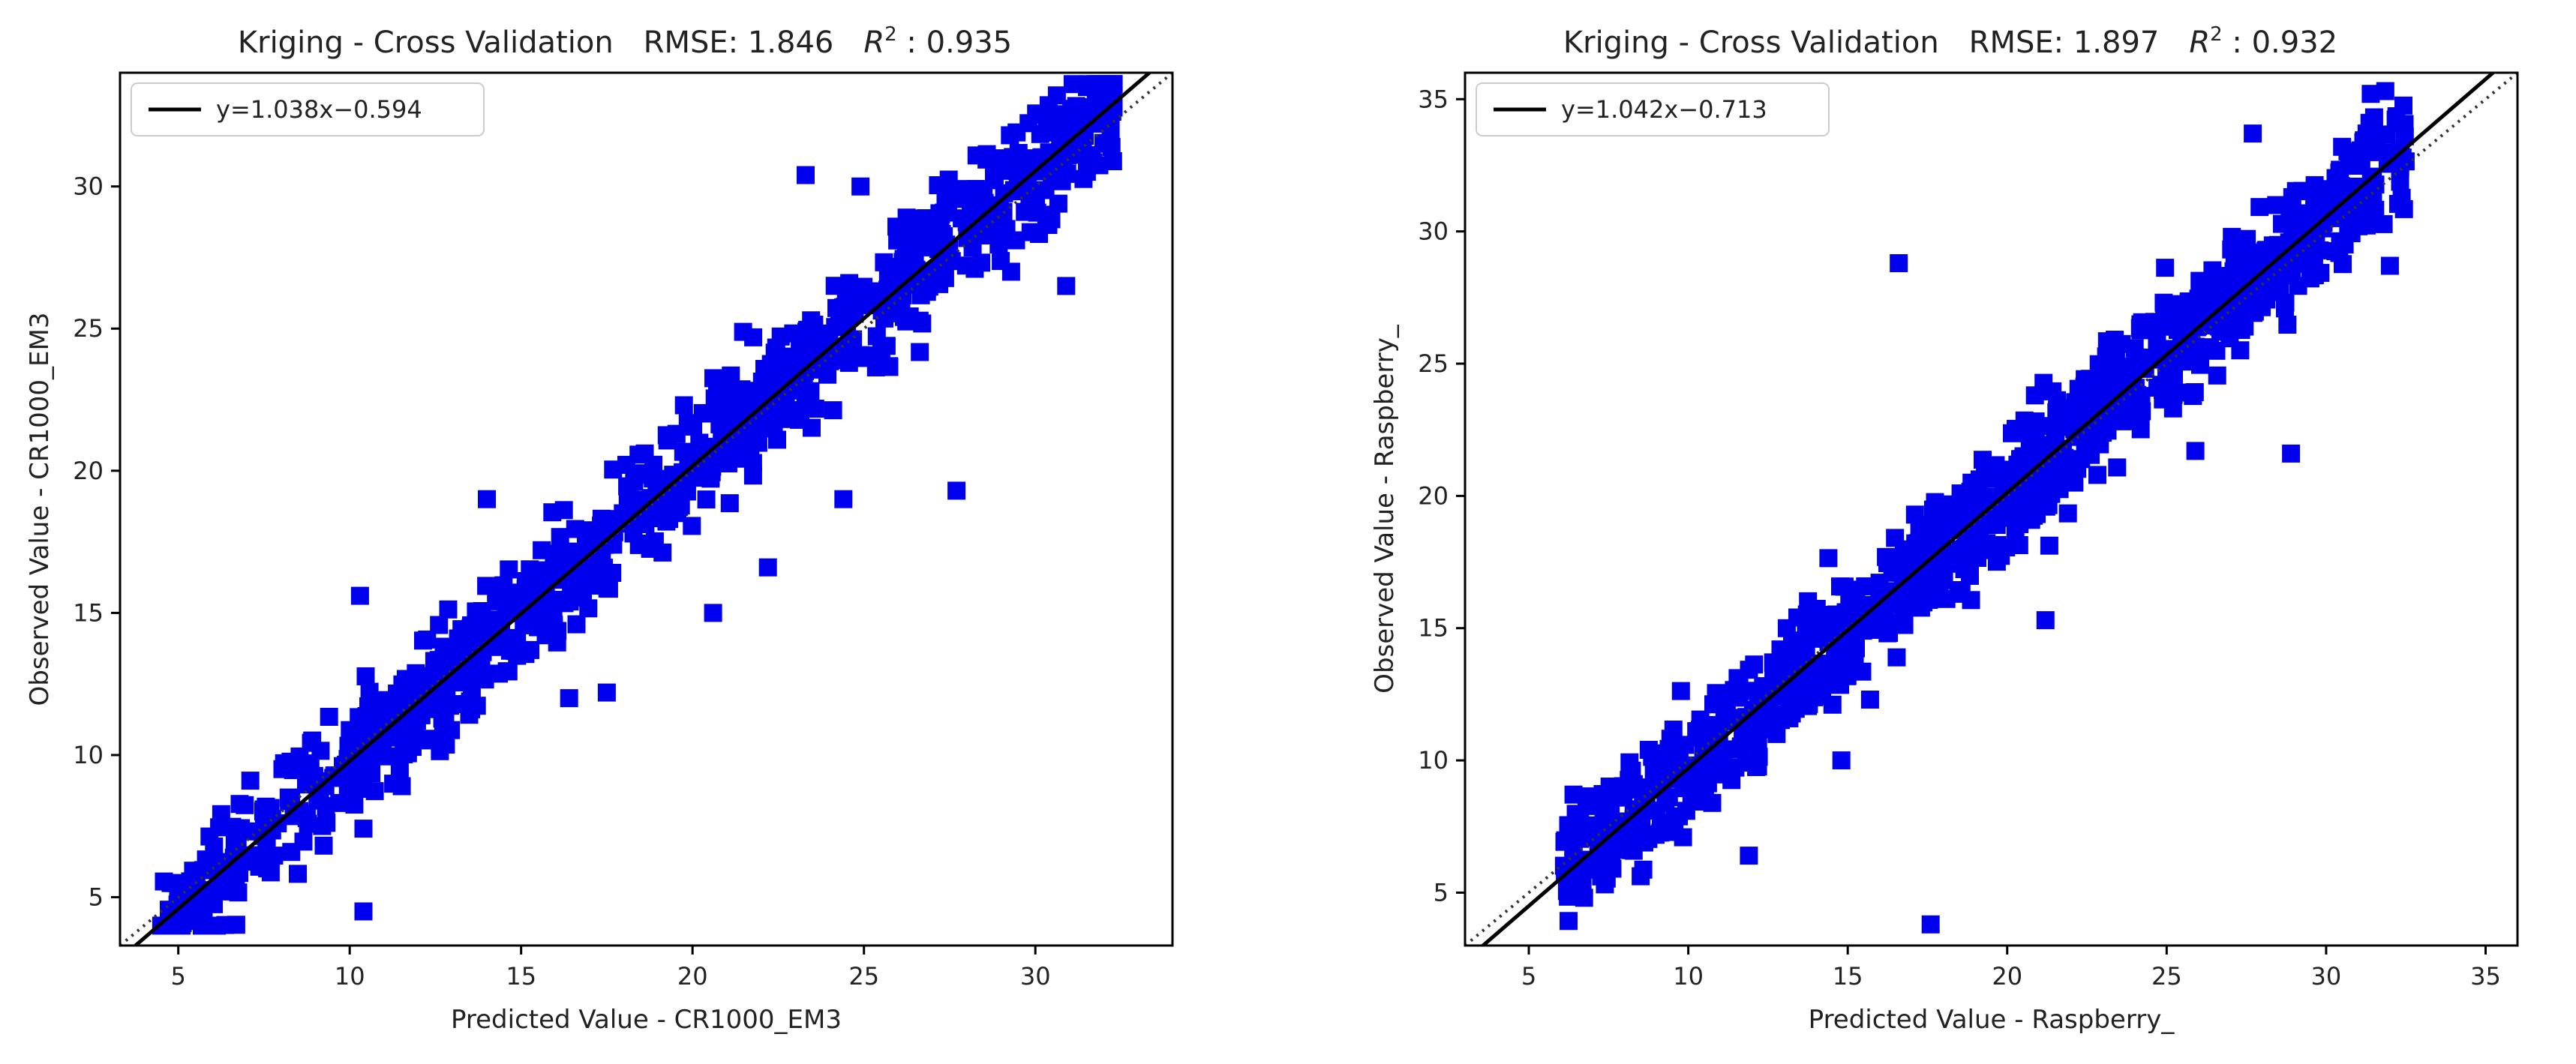 The width and height of the screenshot is (2576, 1064). What do you see at coordinates (692, 976) in the screenshot?
I see `x-tick-label: 20` at bounding box center [692, 976].